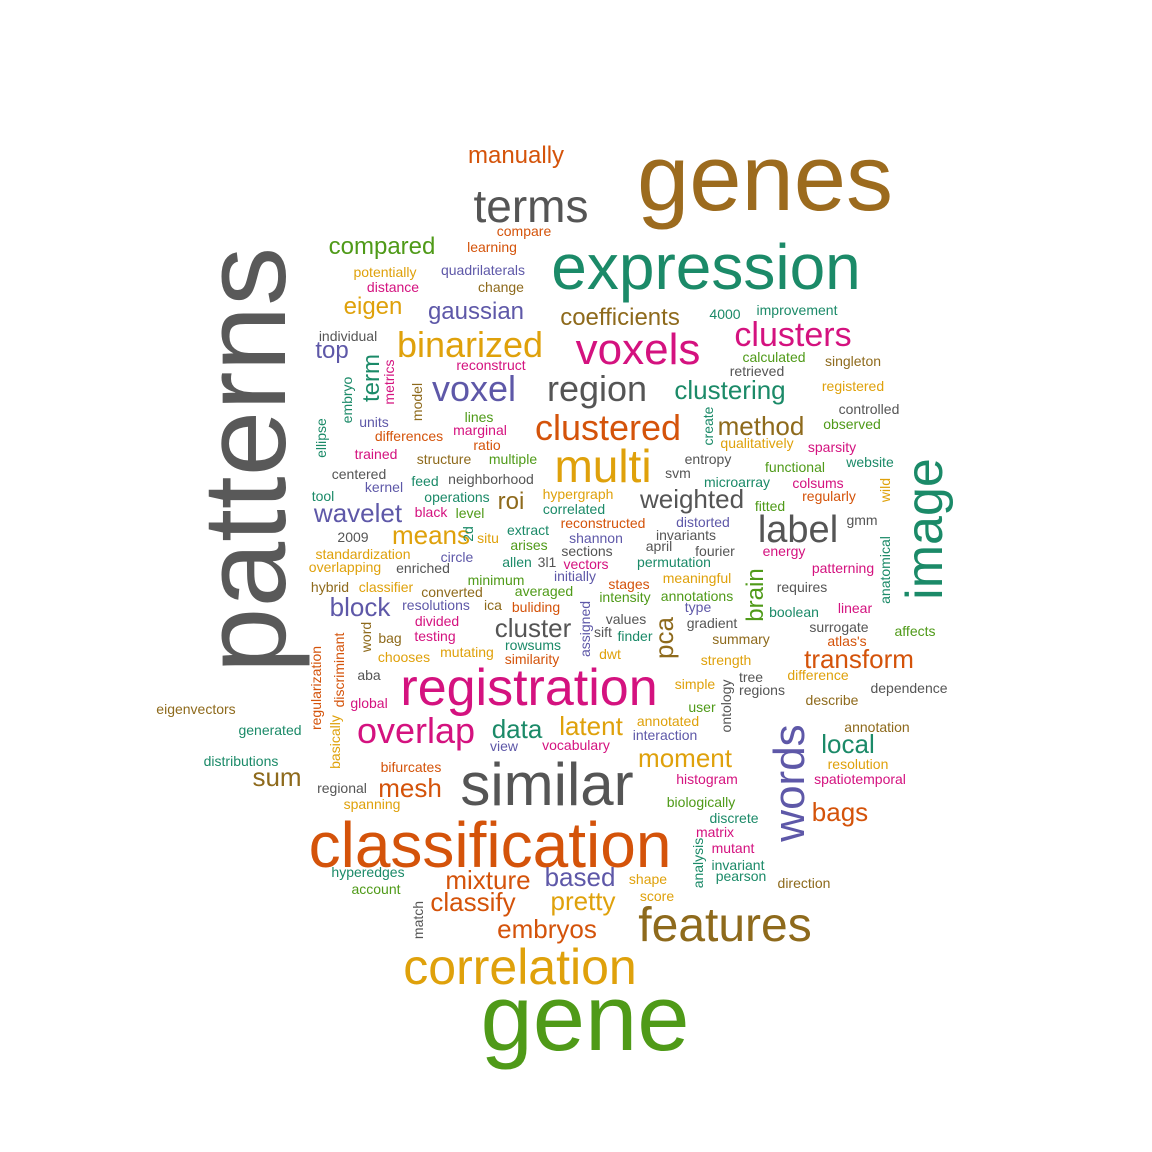 The width and height of the screenshot is (1152, 1152). I want to click on word-operations: operations, so click(457, 497).